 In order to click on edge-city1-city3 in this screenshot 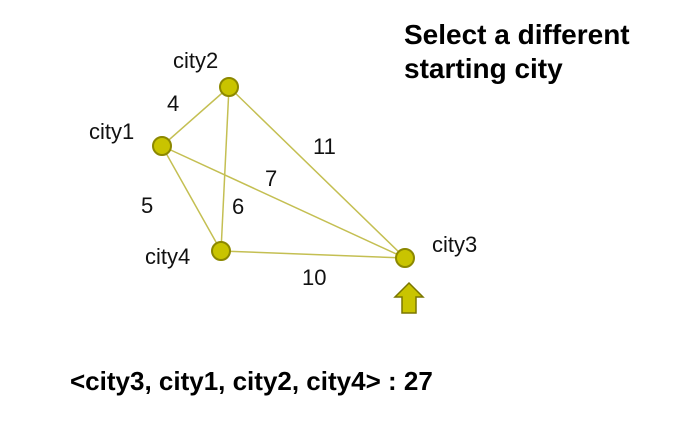, I will do `click(283, 202)`.